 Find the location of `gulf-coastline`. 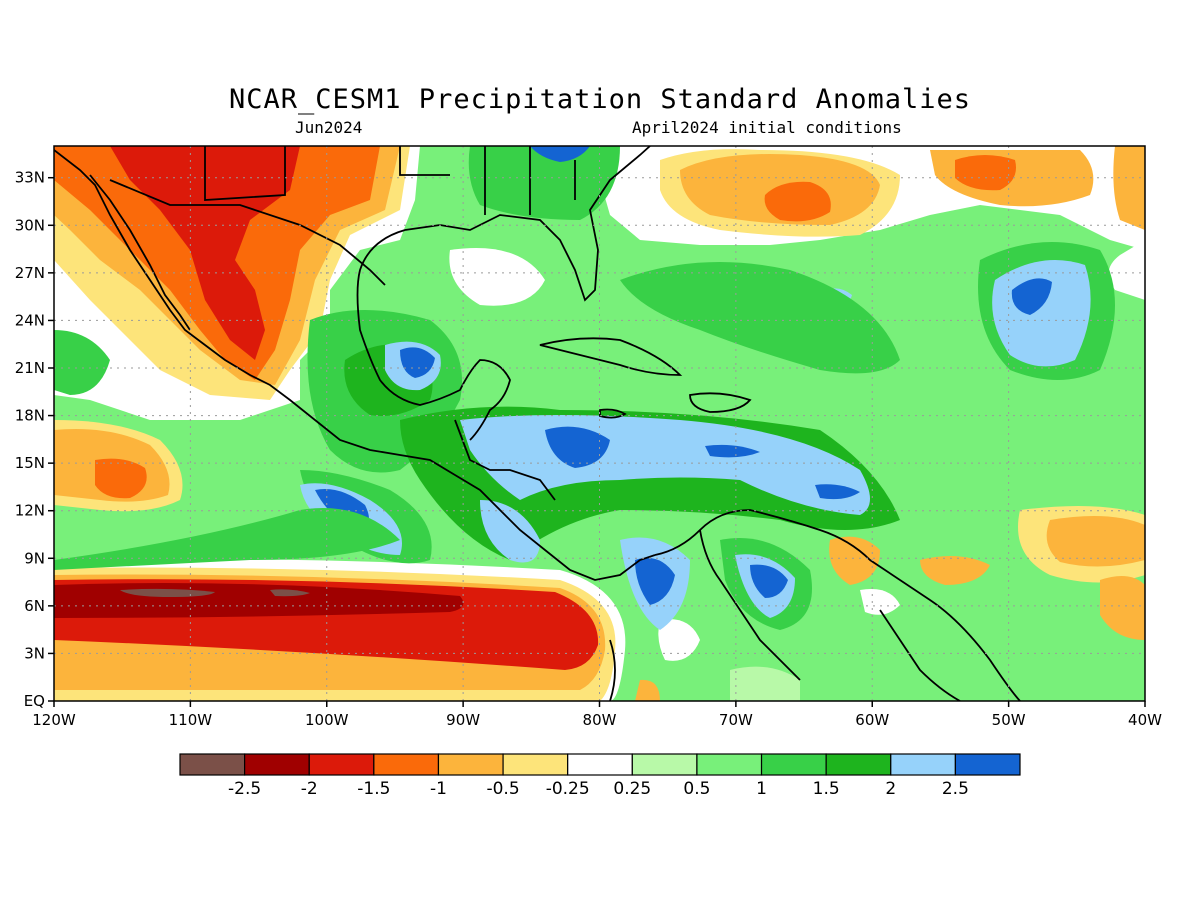

gulf-coastline is located at coordinates (433, 335).